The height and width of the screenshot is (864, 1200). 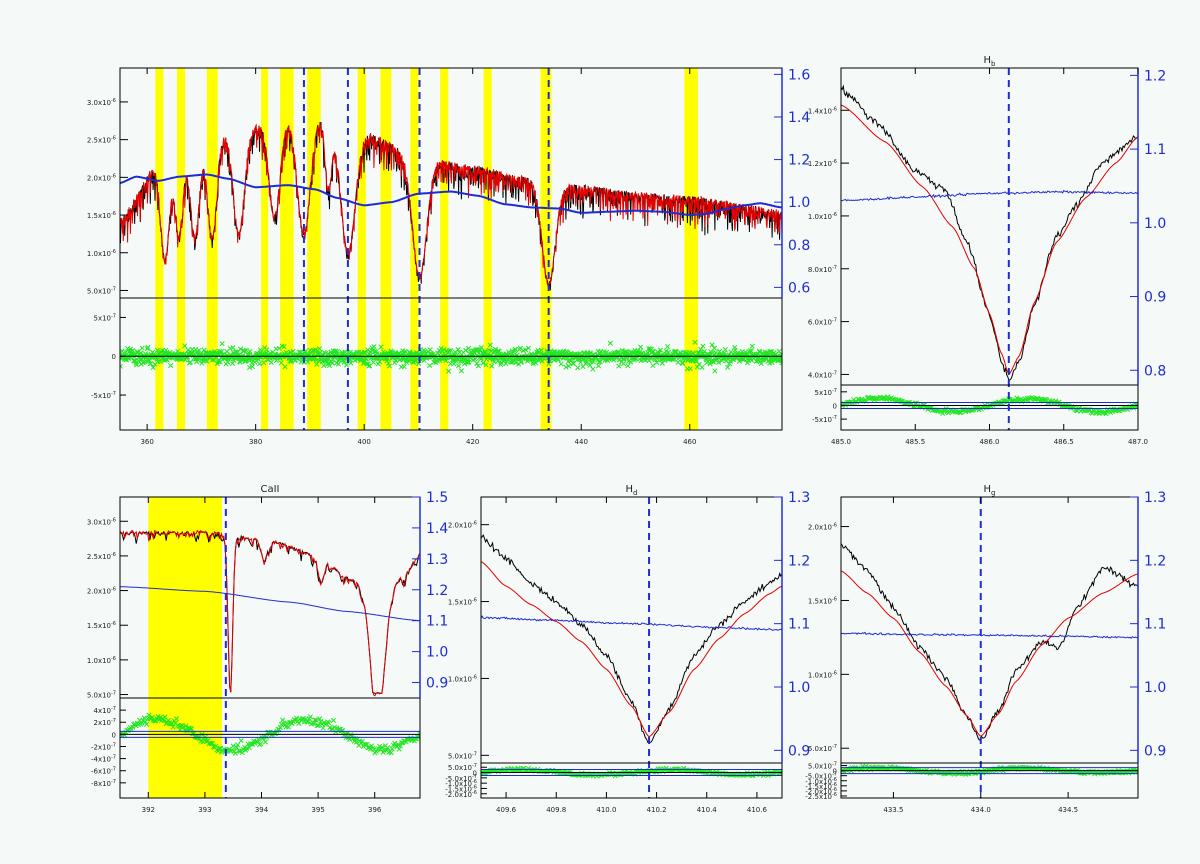 What do you see at coordinates (103, 783) in the screenshot?
I see `resid-tick-label: -8x10⁻⁷` at bounding box center [103, 783].